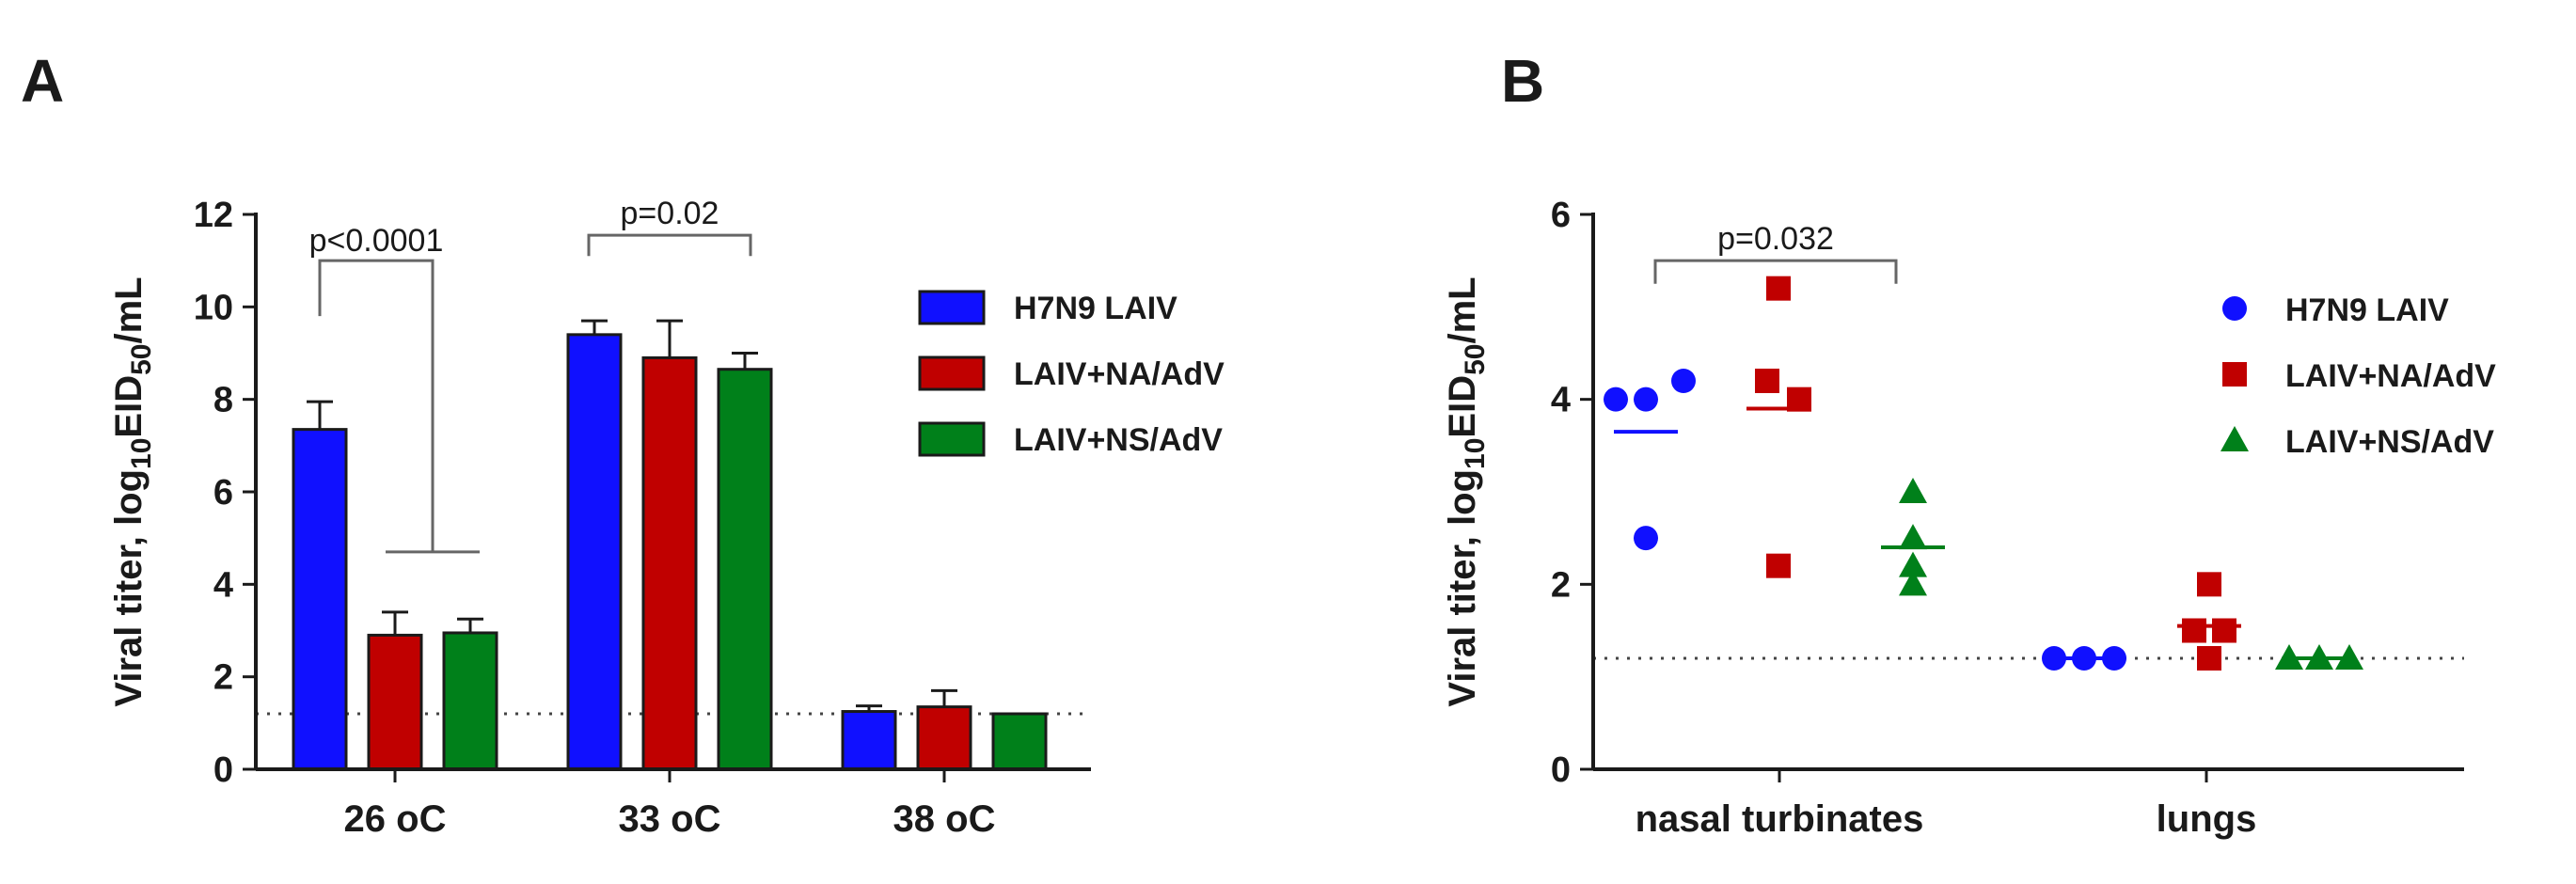 The image size is (2576, 884). Describe the element at coordinates (395, 819) in the screenshot. I see `x-category-label: 26 oC` at that location.